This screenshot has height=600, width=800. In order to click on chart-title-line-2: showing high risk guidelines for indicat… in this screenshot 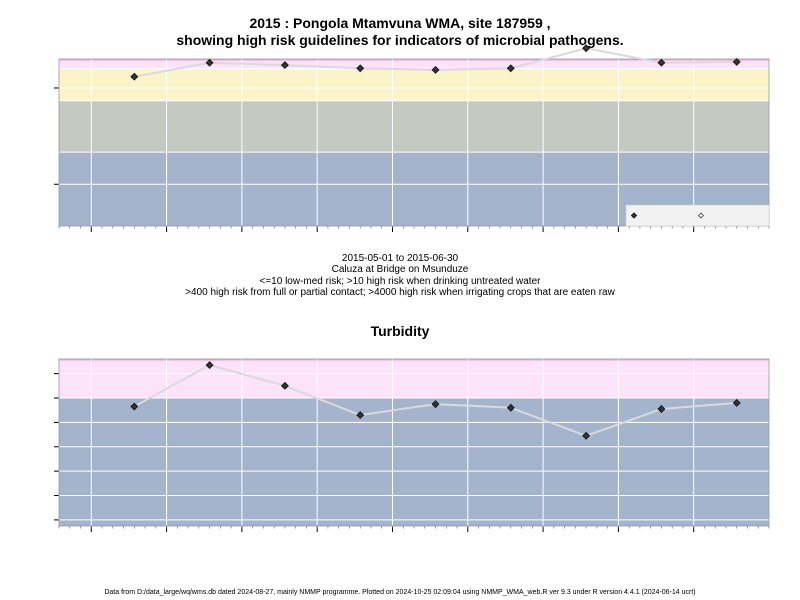, I will do `click(400, 40)`.